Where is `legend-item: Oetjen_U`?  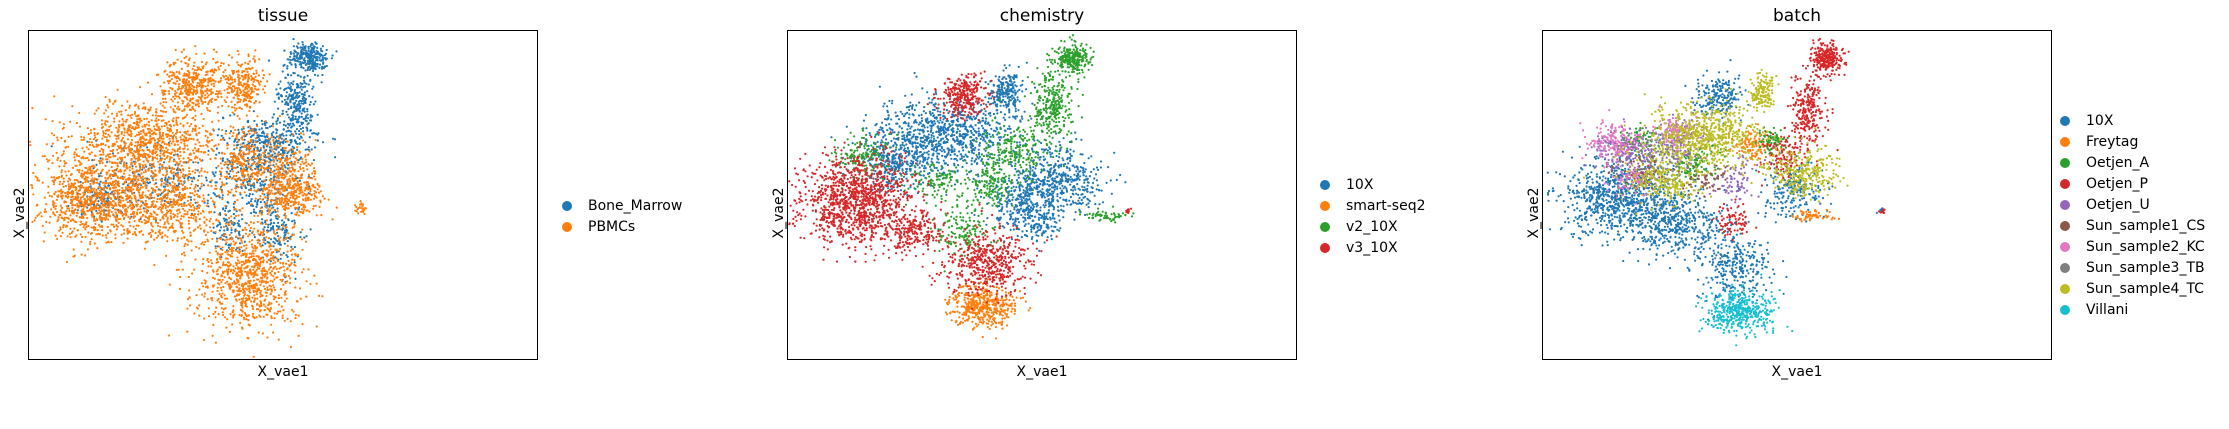 legend-item: Oetjen_U is located at coordinates (2132, 204).